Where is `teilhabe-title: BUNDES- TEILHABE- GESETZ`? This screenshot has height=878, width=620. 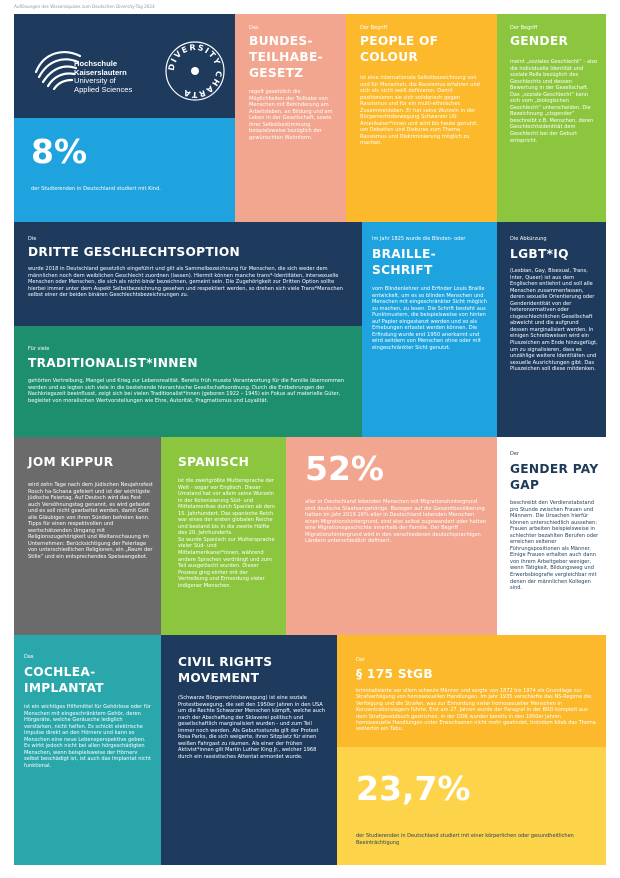 teilhabe-title: BUNDES- TEILHABE- GESETZ is located at coordinates (286, 57).